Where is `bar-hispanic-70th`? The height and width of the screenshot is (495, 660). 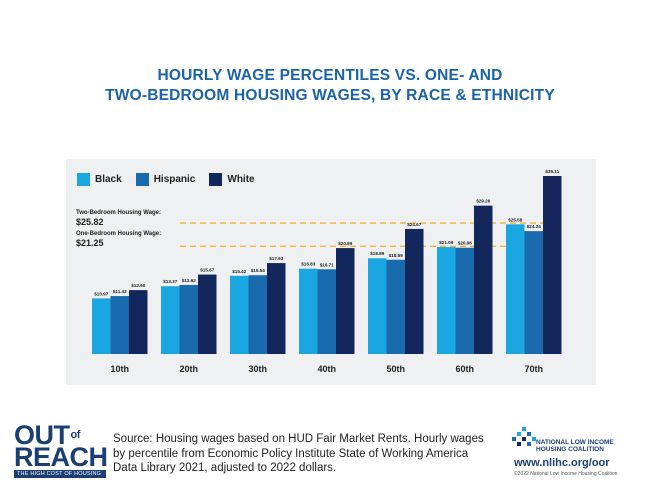 bar-hispanic-70th is located at coordinates (533, 292).